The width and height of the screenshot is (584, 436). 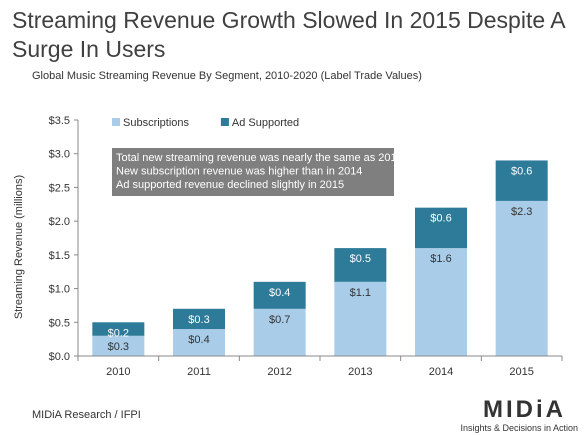 What do you see at coordinates (156, 123) in the screenshot?
I see `legend-label: Subscriptions` at bounding box center [156, 123].